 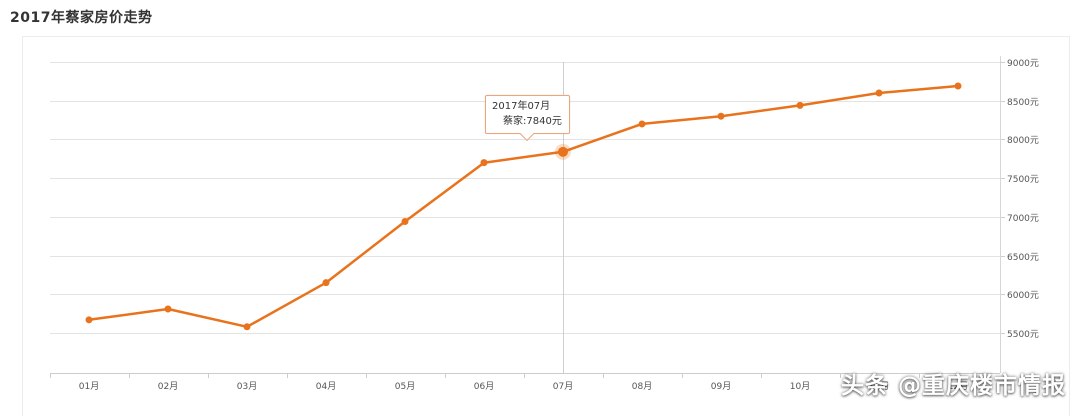 I want to click on y-tick-label: 7000元, so click(x=1023, y=219).